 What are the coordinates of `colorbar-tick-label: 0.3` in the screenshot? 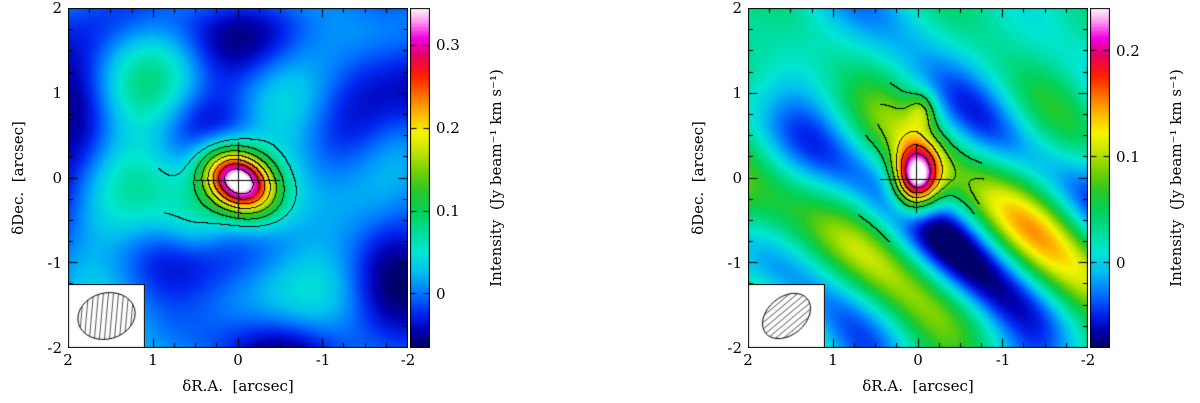 It's located at (448, 45).